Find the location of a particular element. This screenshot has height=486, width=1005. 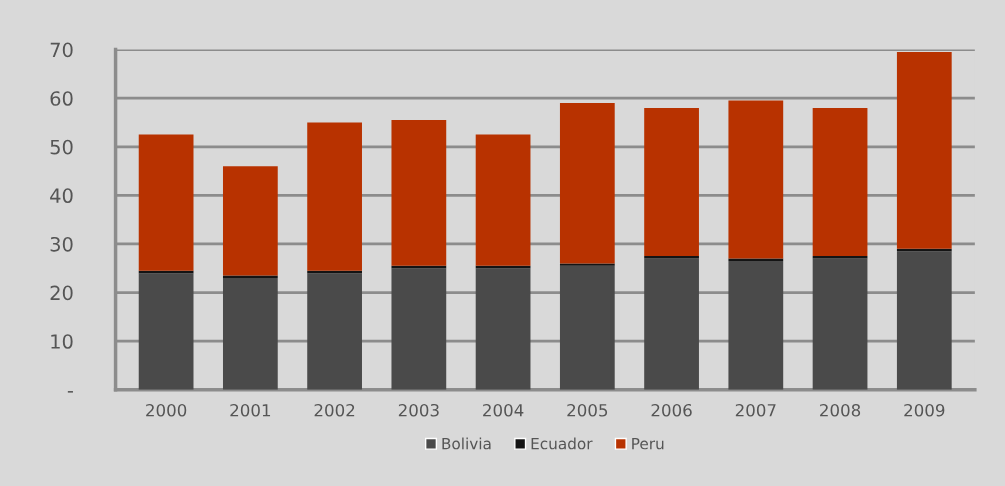

x-tick-label: 2000 is located at coordinates (166, 410).